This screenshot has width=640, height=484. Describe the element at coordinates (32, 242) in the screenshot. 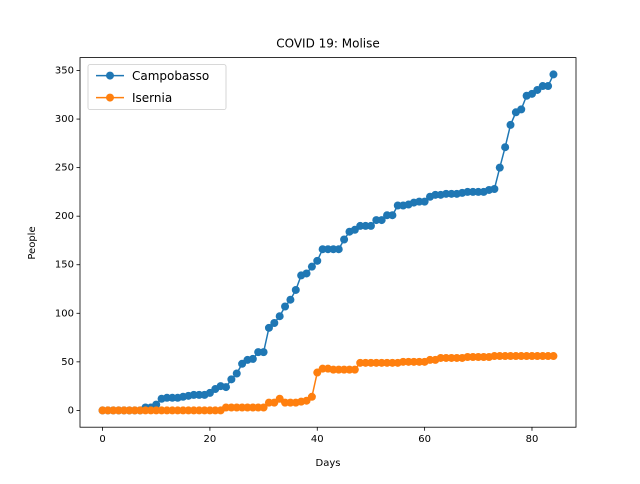

I see `y-axis-label: People` at that location.